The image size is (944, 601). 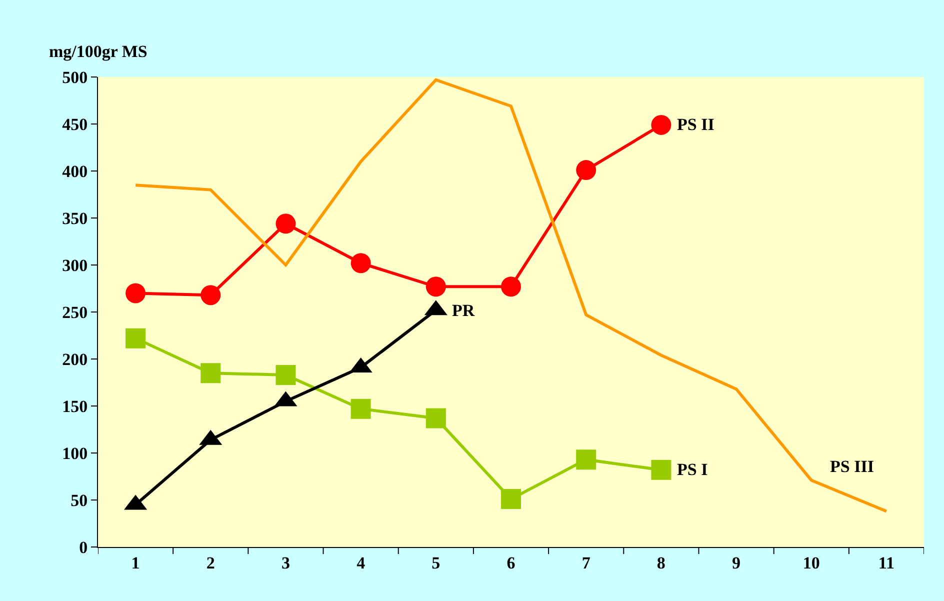 What do you see at coordinates (692, 469) in the screenshot?
I see `series-label: PS I` at bounding box center [692, 469].